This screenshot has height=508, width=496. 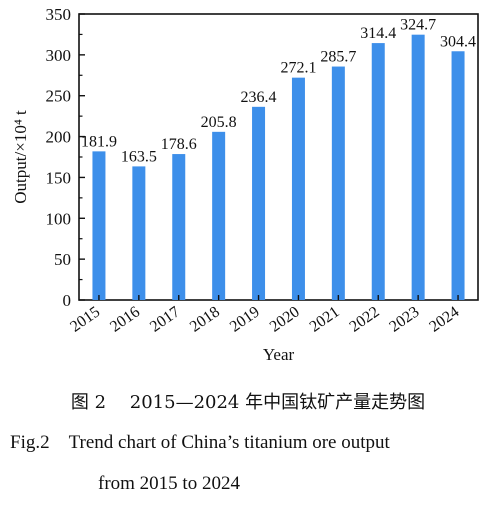 I want to click on y-tick-label: 250, so click(x=59, y=96).